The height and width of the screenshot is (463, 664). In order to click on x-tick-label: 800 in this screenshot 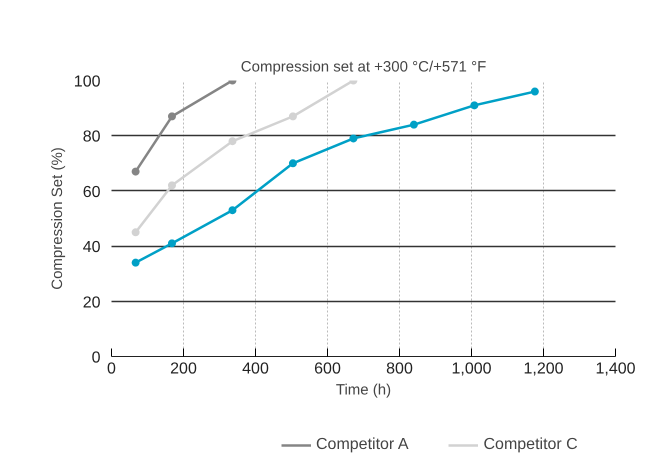, I will do `click(399, 369)`.